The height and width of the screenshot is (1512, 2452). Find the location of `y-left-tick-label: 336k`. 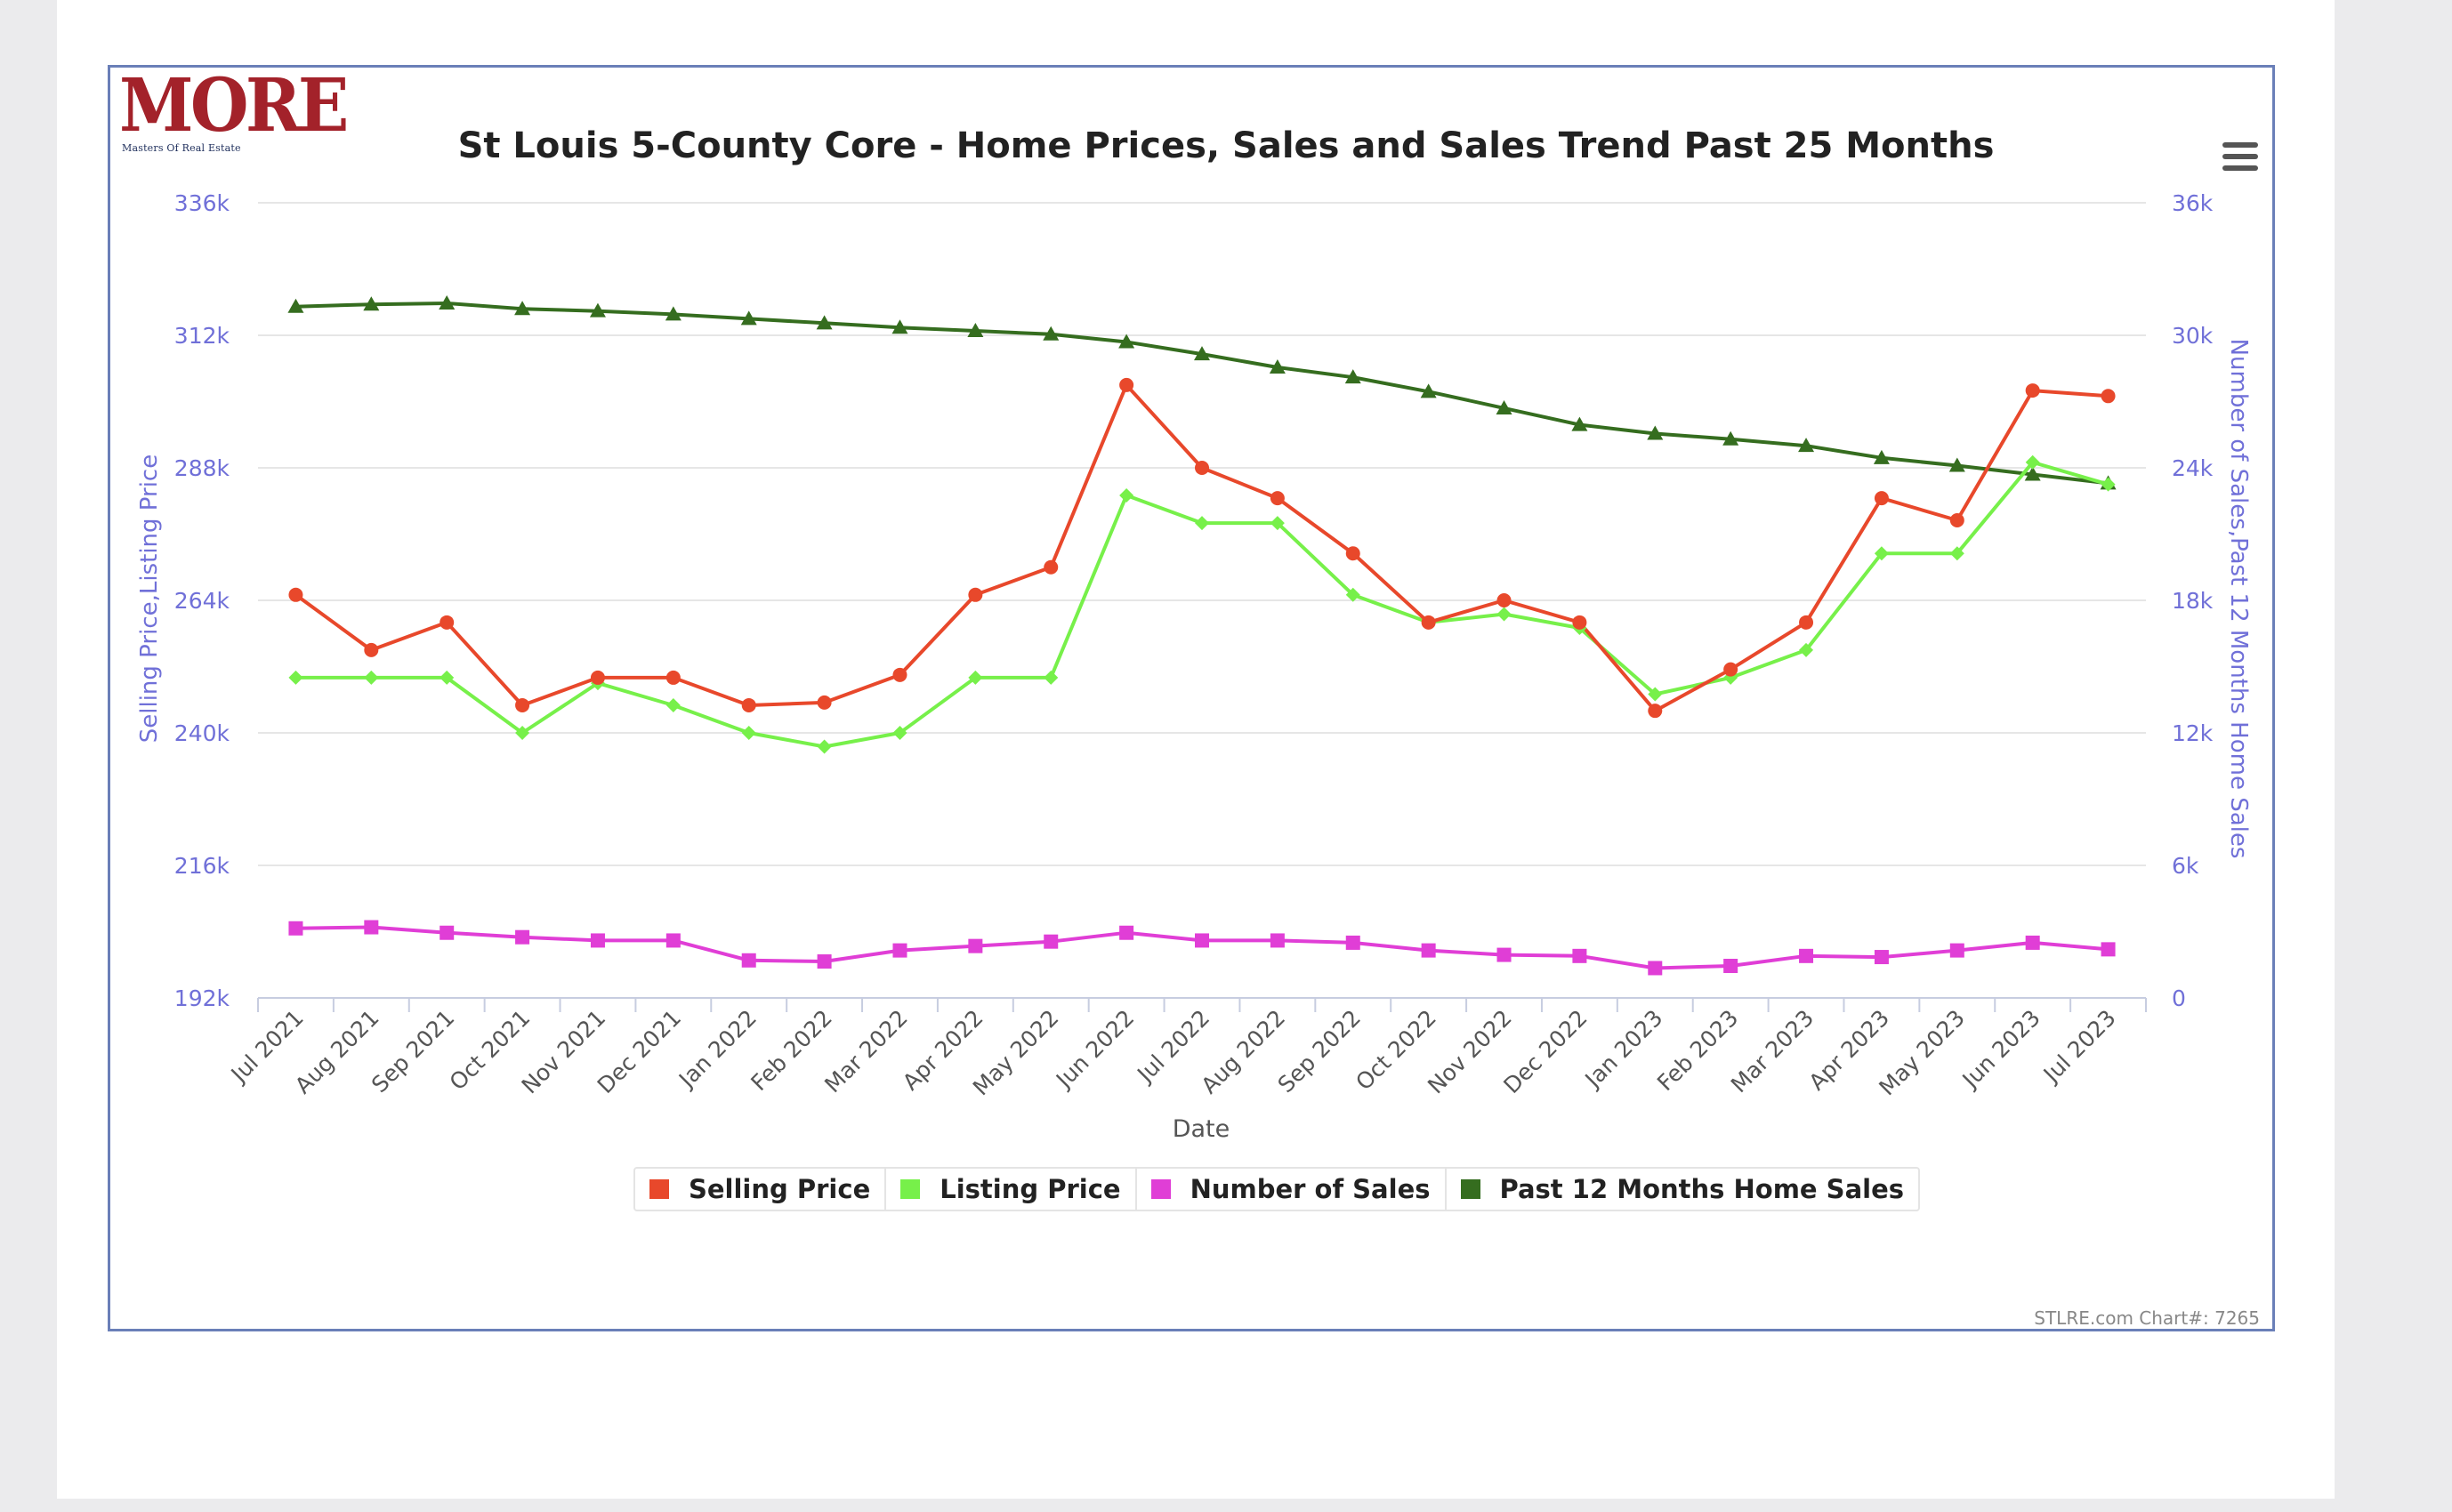

y-left-tick-label: 336k is located at coordinates (202, 203).